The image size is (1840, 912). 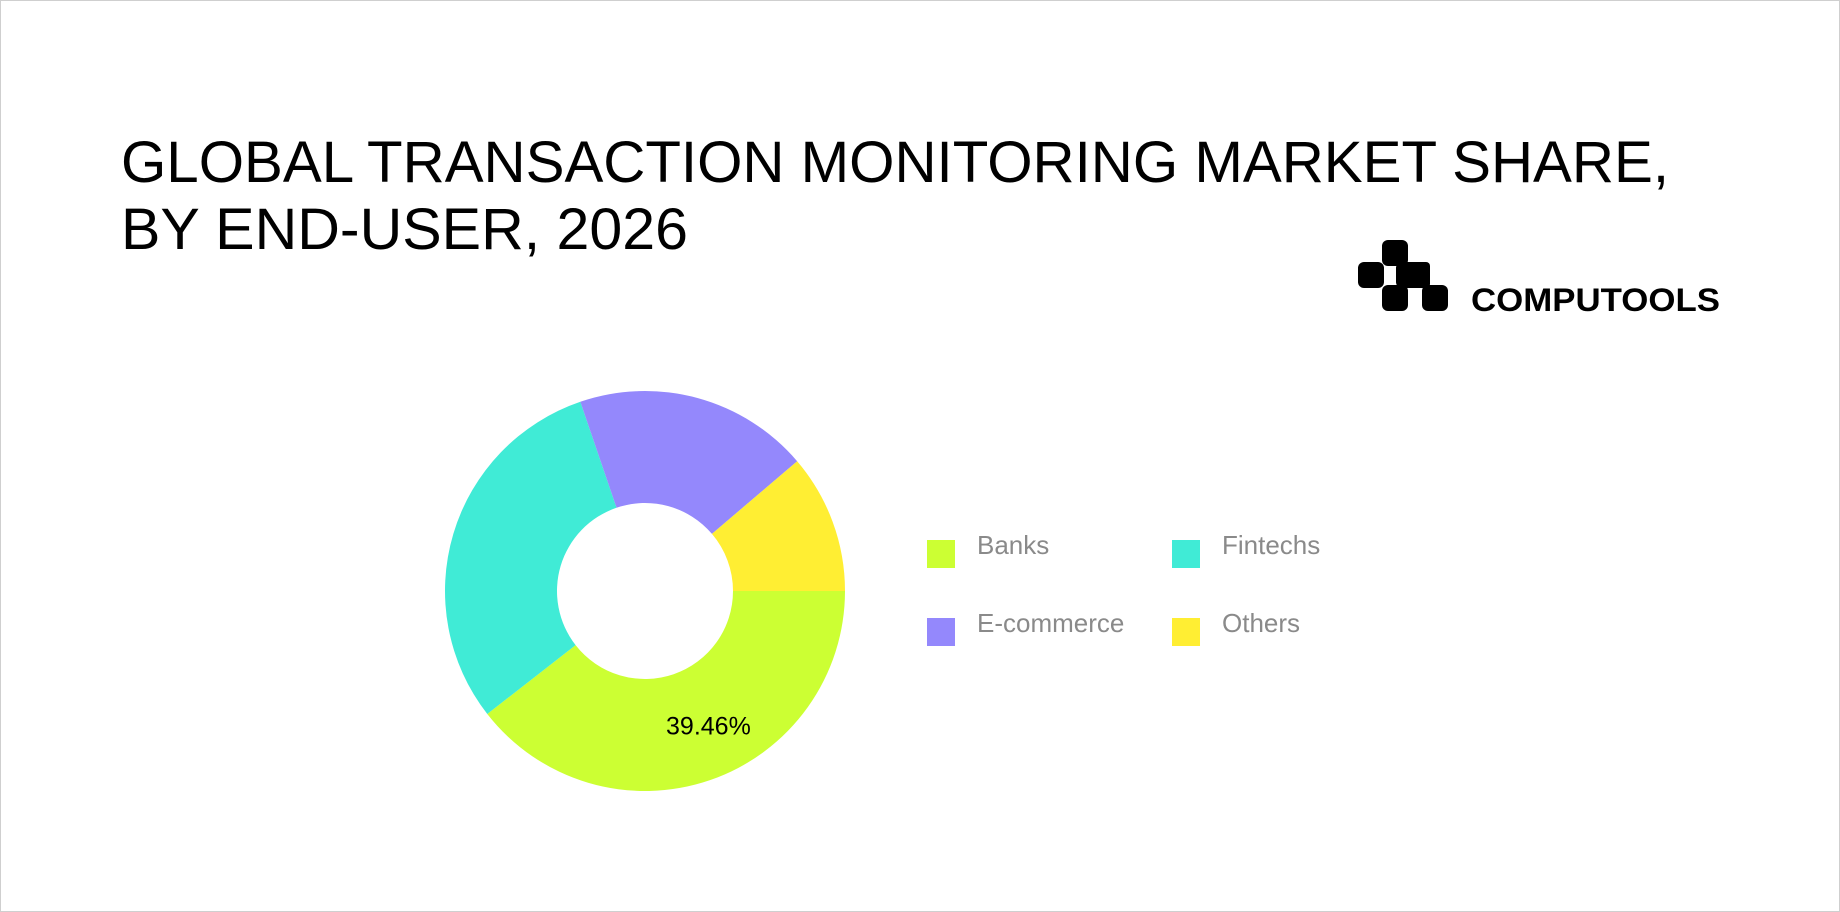 What do you see at coordinates (1013, 545) in the screenshot?
I see `legend-label: Banks` at bounding box center [1013, 545].